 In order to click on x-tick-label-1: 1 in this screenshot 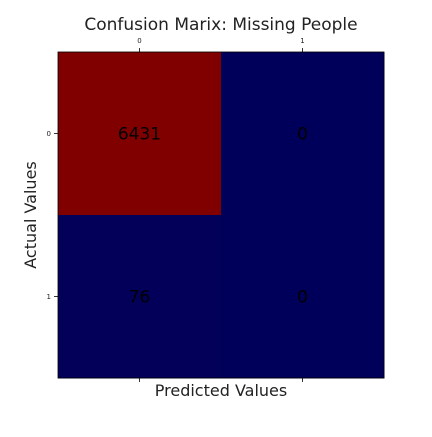, I will do `click(302, 41)`.